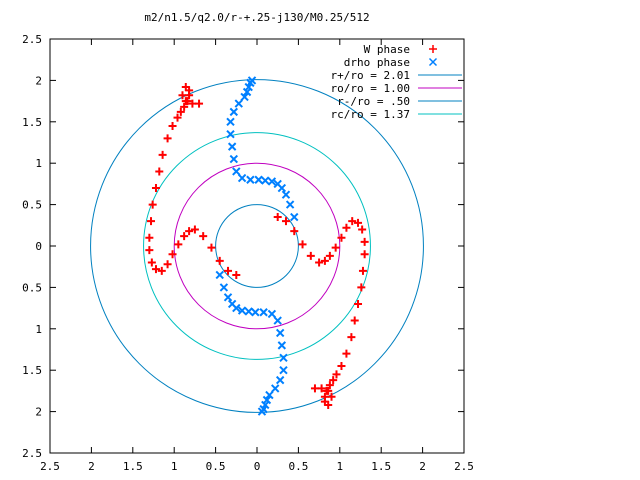 The image size is (640, 480). I want to click on legend-label: ro/ro = 1.00, so click(370, 88).